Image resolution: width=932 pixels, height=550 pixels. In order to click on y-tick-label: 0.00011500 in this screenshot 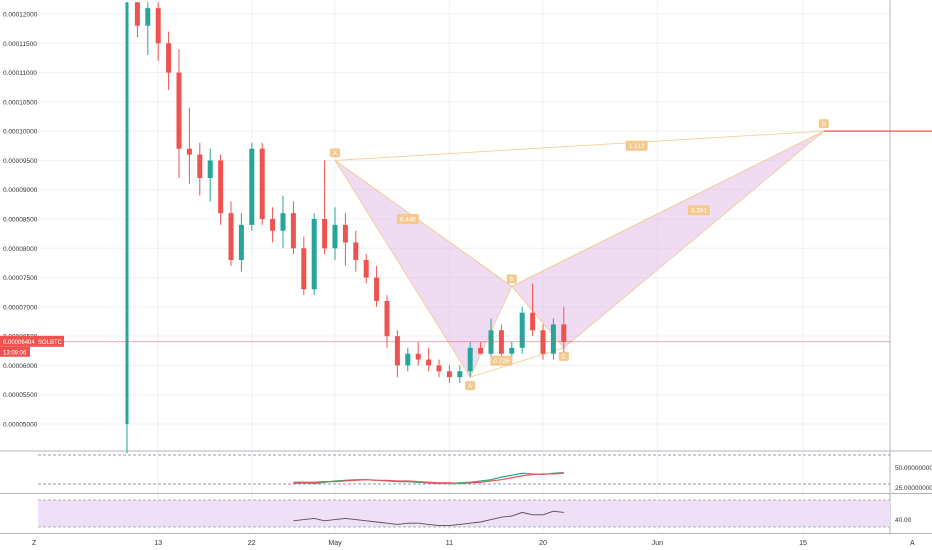, I will do `click(20, 44)`.